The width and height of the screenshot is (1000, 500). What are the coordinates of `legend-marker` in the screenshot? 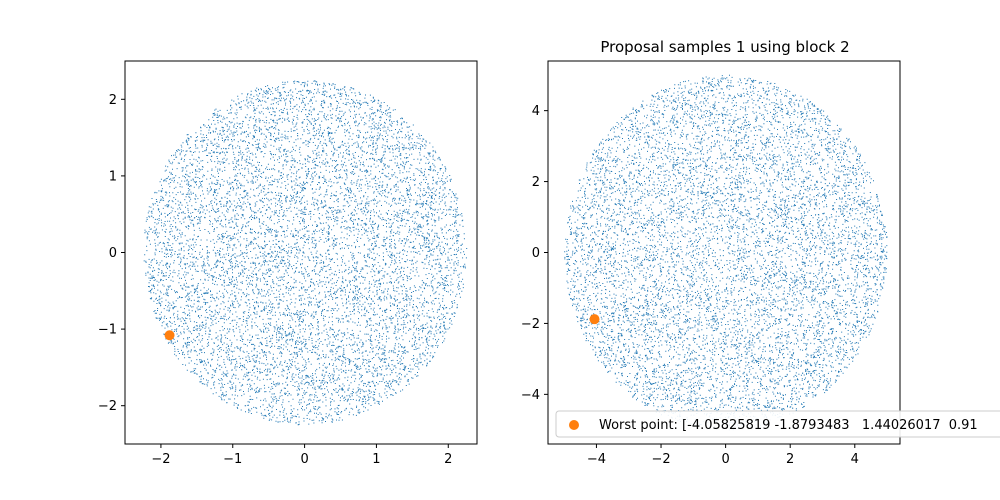 It's located at (574, 425).